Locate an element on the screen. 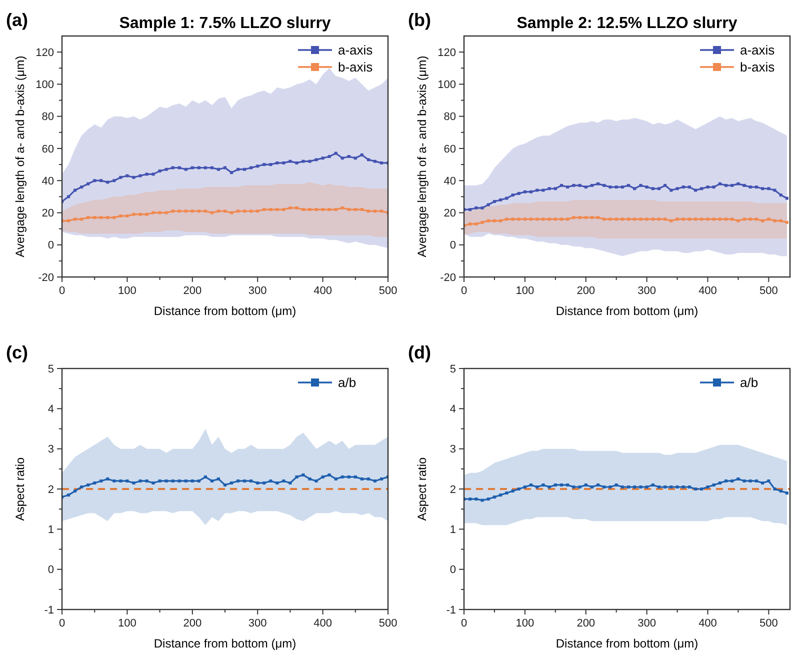 The width and height of the screenshot is (804, 665). text: (c) is located at coordinates (17, 352).